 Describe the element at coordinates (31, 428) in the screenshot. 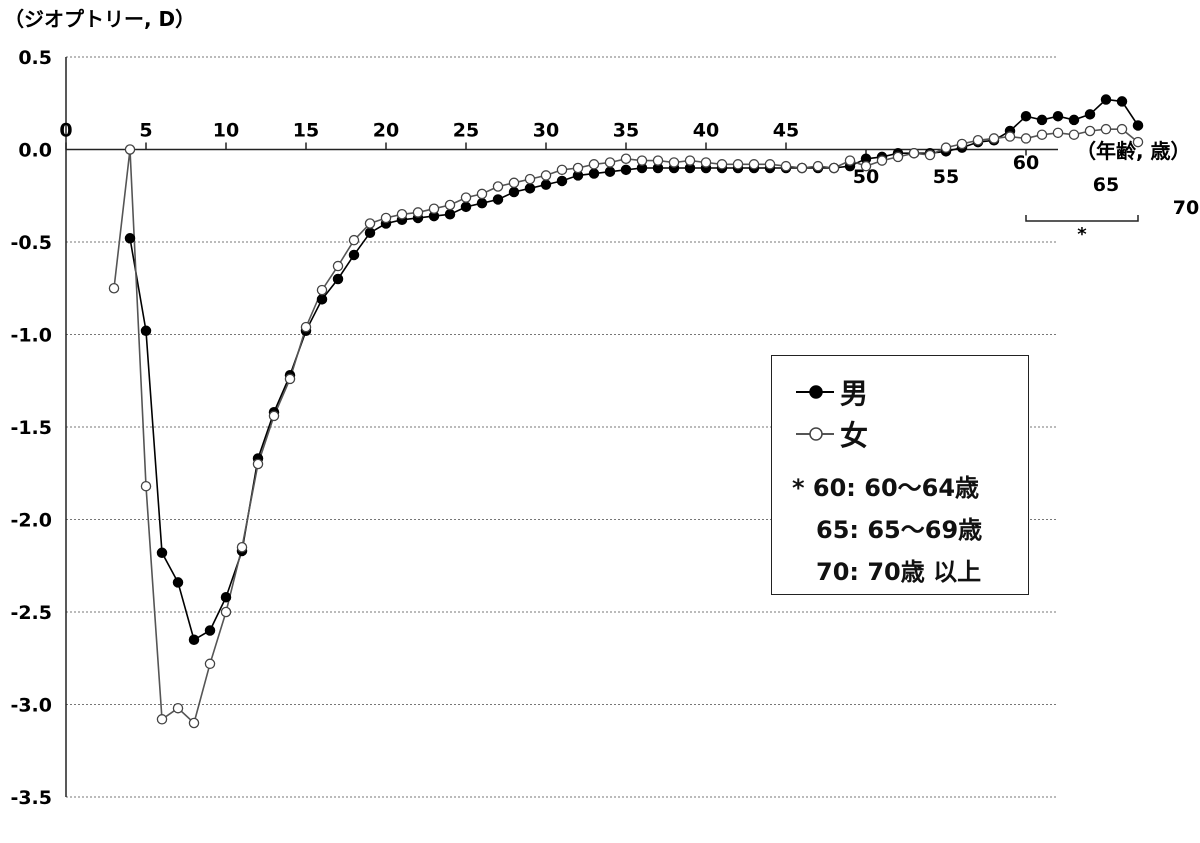

I see `y-tick-label: -1.5` at that location.